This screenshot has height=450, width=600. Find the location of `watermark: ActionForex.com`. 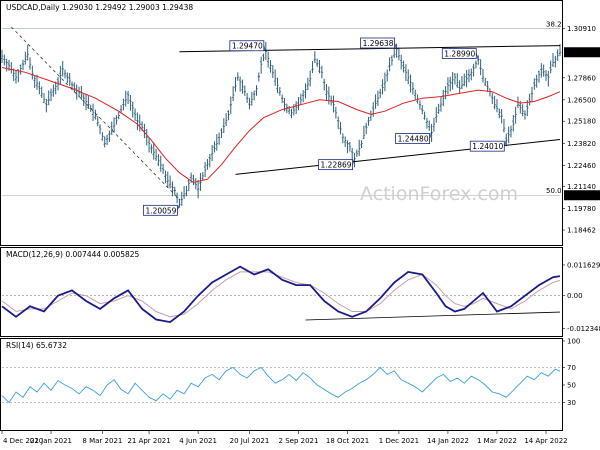

watermark: ActionForex.com is located at coordinates (439, 194).